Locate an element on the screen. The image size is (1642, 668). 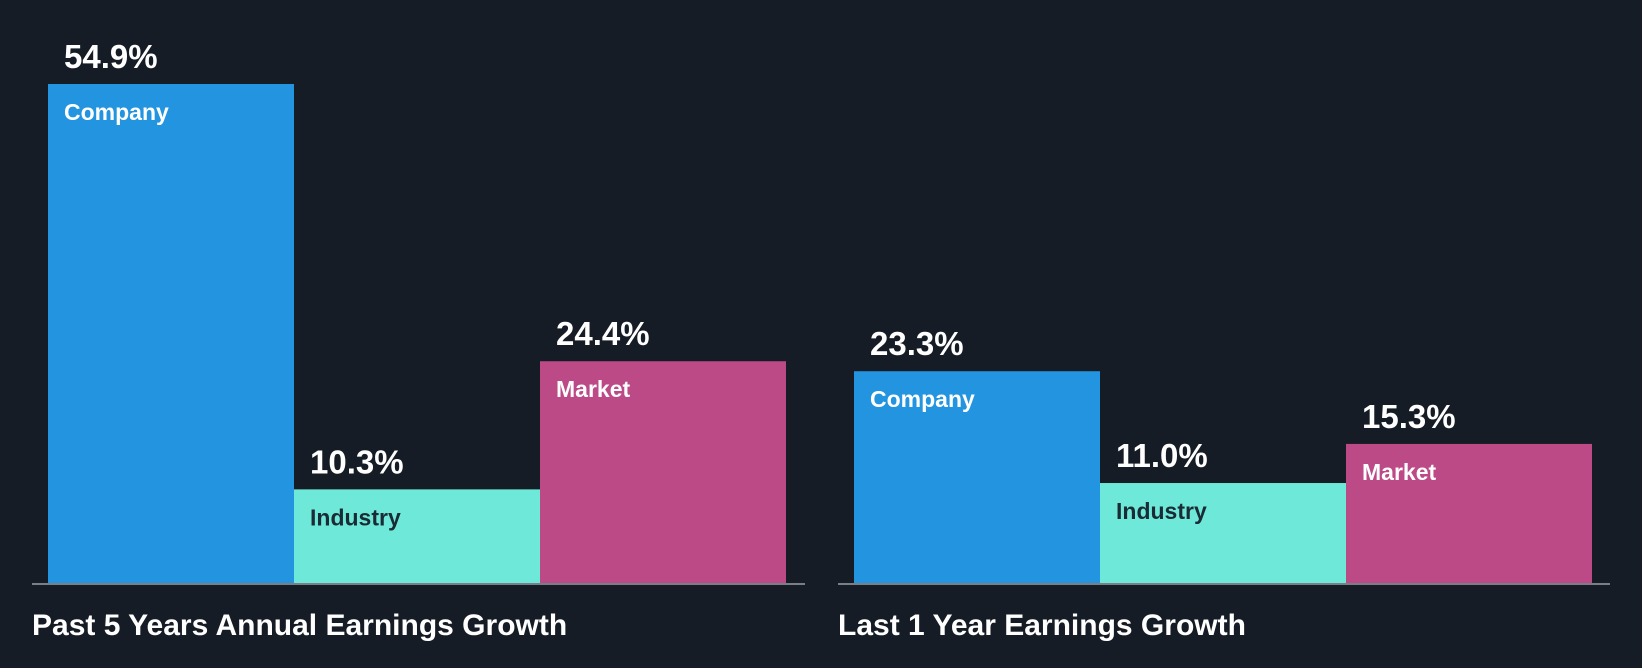
chart-title: Last 1 Year Earnings Growth is located at coordinates (1042, 625).